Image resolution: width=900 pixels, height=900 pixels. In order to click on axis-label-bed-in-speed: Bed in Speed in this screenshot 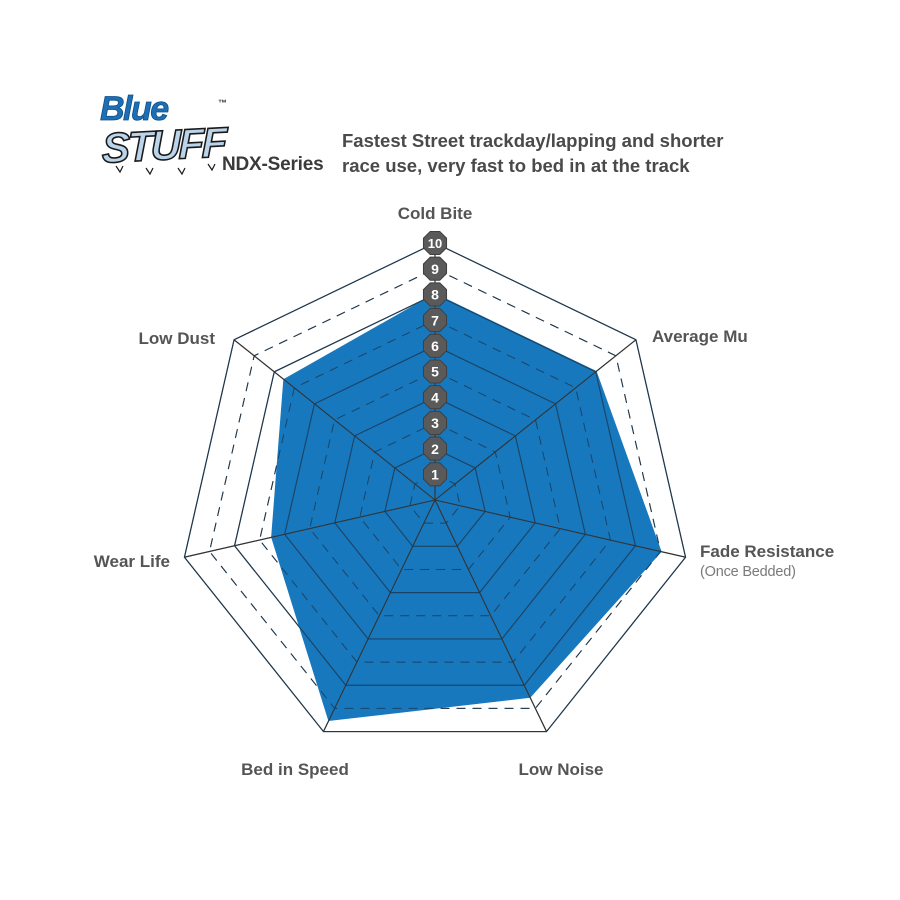, I will do `click(295, 770)`.